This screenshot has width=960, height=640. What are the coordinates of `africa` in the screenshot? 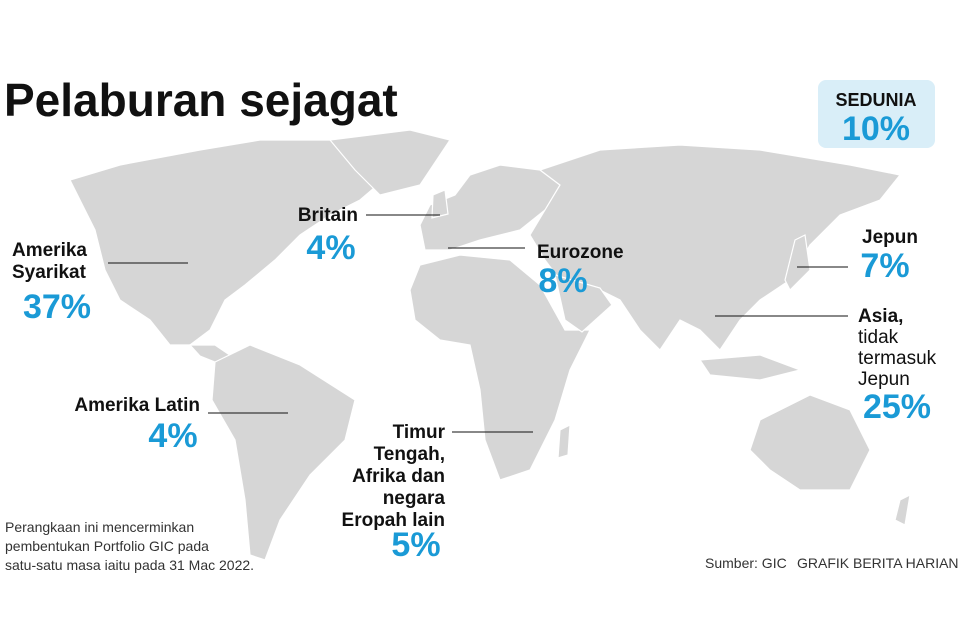 It's located at (500, 367).